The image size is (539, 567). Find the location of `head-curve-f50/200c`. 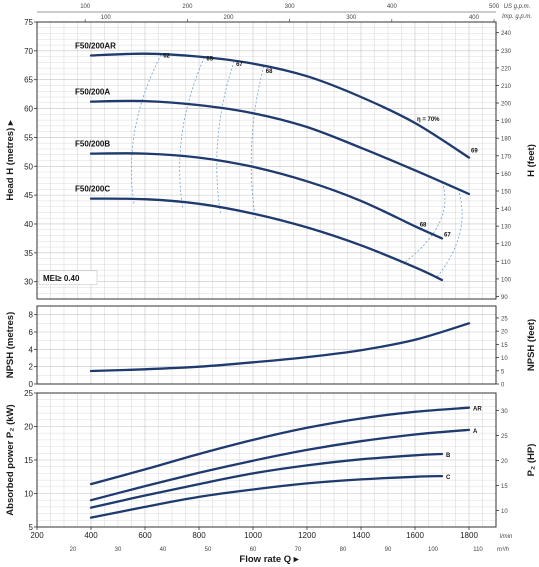

head-curve-f50/200c is located at coordinates (266, 239).